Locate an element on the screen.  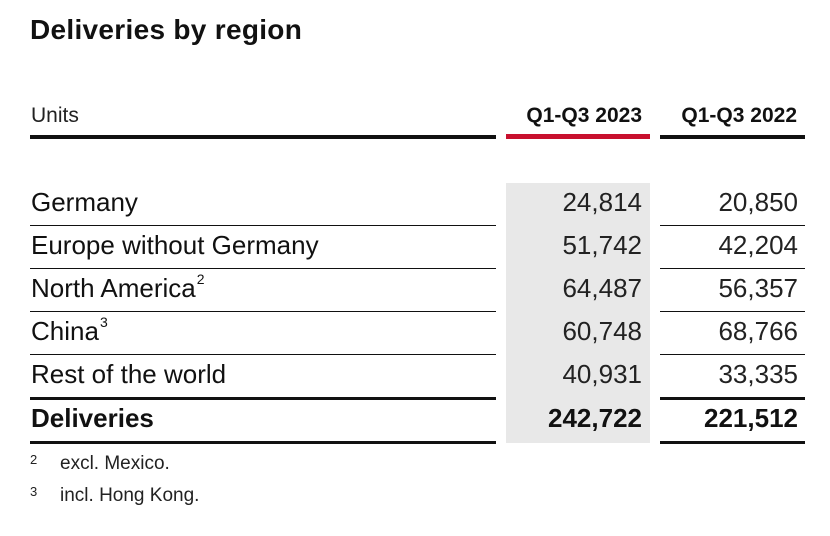
table-row: North America2 64,487 56,357 is located at coordinates (415, 290).